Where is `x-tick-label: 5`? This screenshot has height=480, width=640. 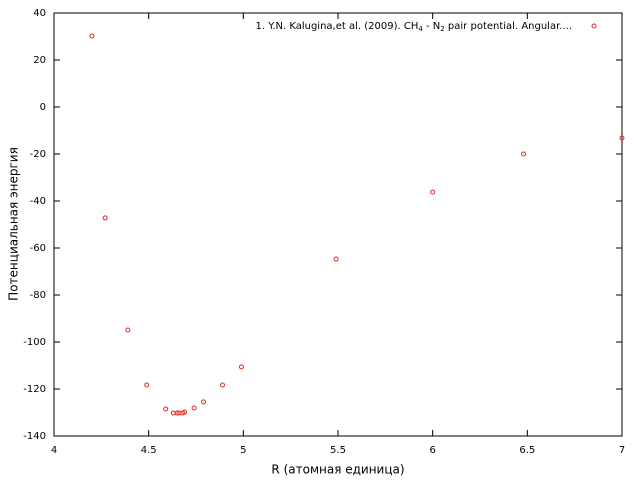 x-tick-label: 5 is located at coordinates (243, 450).